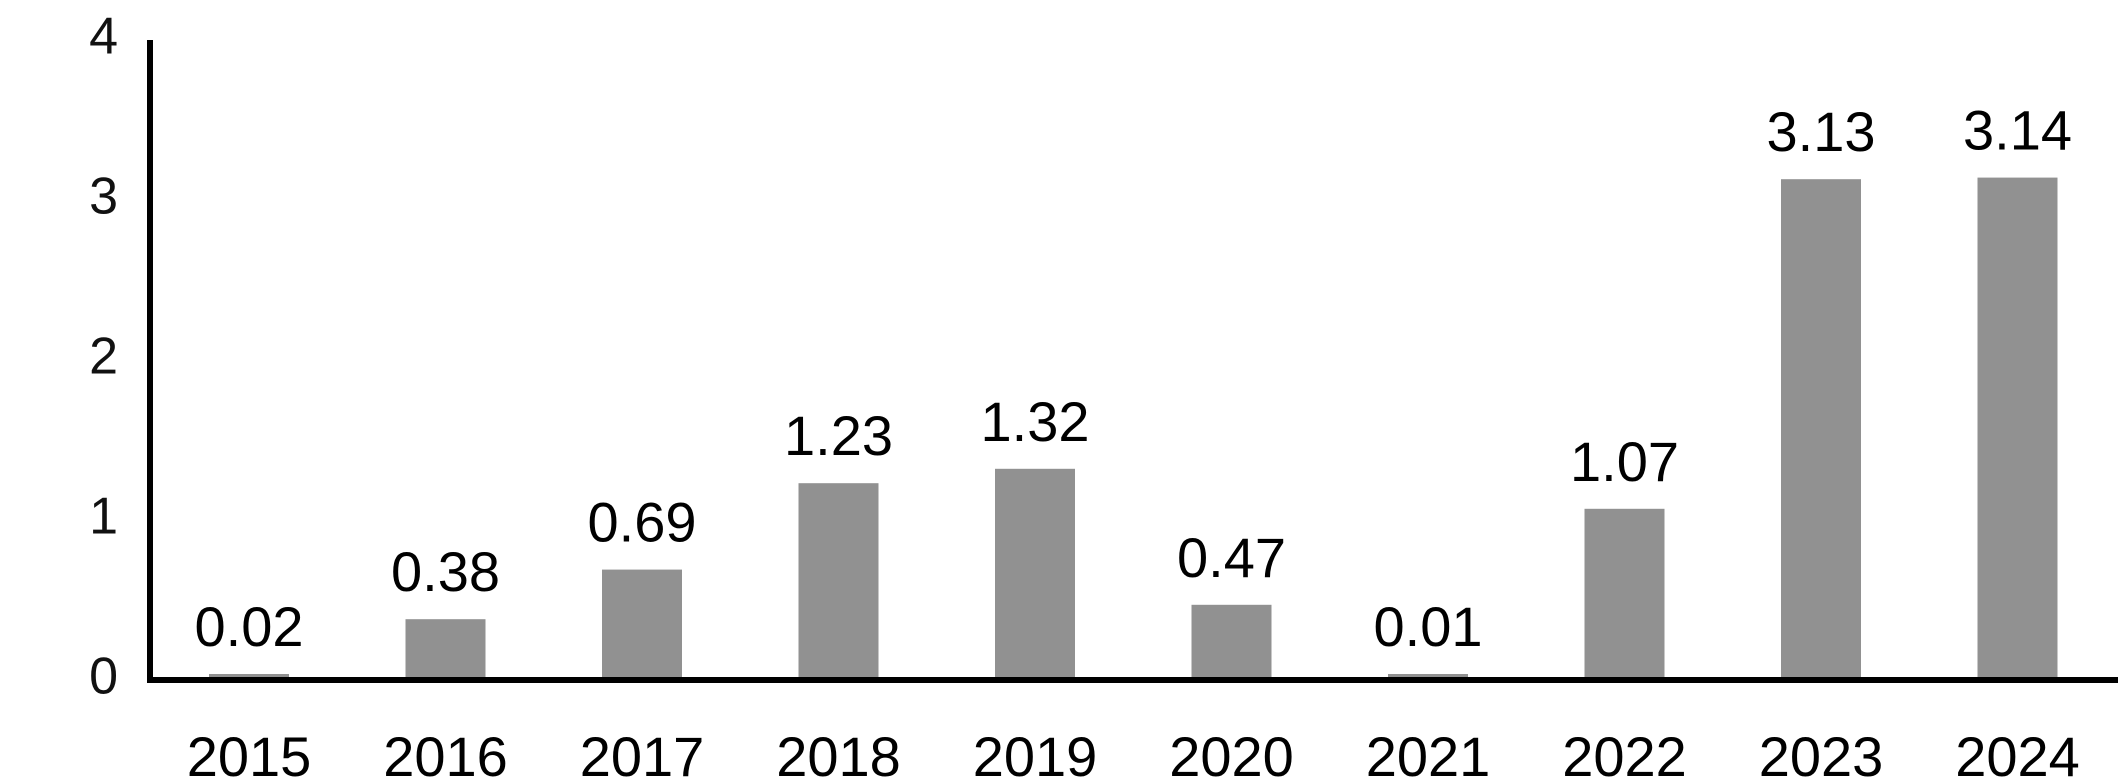 This screenshot has width=2125, height=783. What do you see at coordinates (1035, 421) in the screenshot?
I see `data-label-2019: 1.32` at bounding box center [1035, 421].